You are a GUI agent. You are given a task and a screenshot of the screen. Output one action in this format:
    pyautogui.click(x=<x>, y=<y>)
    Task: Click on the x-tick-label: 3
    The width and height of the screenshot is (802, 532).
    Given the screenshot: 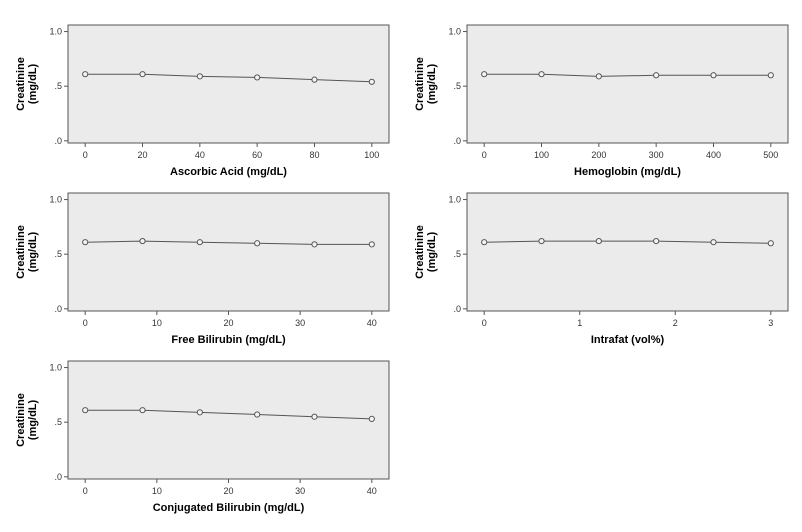 What is the action you would take?
    pyautogui.click(x=770, y=323)
    